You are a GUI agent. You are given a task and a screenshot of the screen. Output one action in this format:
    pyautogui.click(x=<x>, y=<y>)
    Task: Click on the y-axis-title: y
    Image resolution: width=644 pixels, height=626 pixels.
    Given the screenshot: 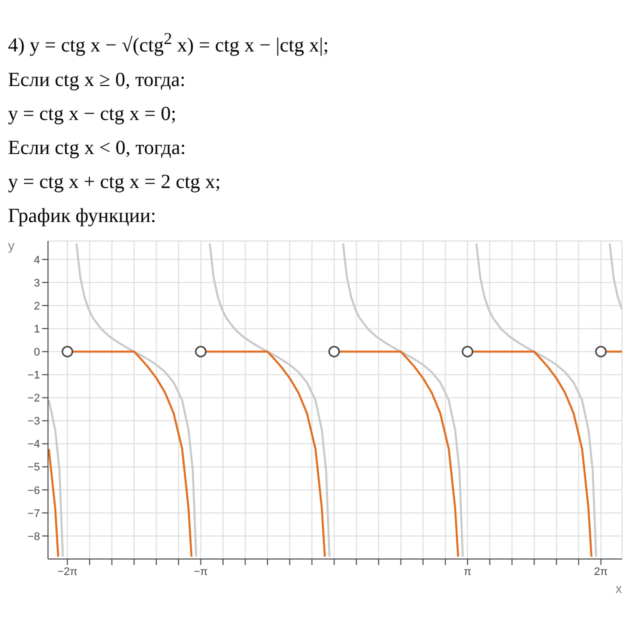 What is the action you would take?
    pyautogui.click(x=11, y=245)
    